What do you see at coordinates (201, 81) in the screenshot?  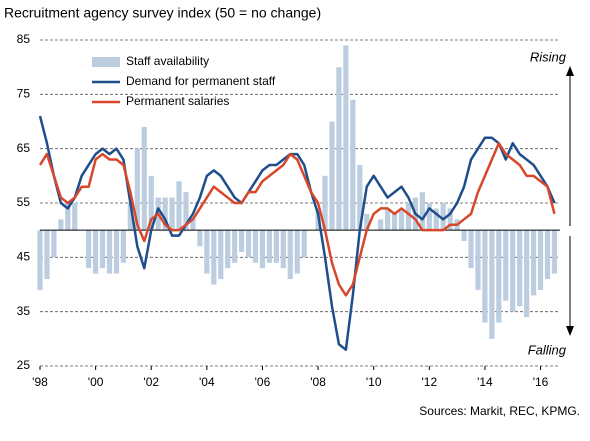 I see `legend-label: Demand for permanent staff` at bounding box center [201, 81].